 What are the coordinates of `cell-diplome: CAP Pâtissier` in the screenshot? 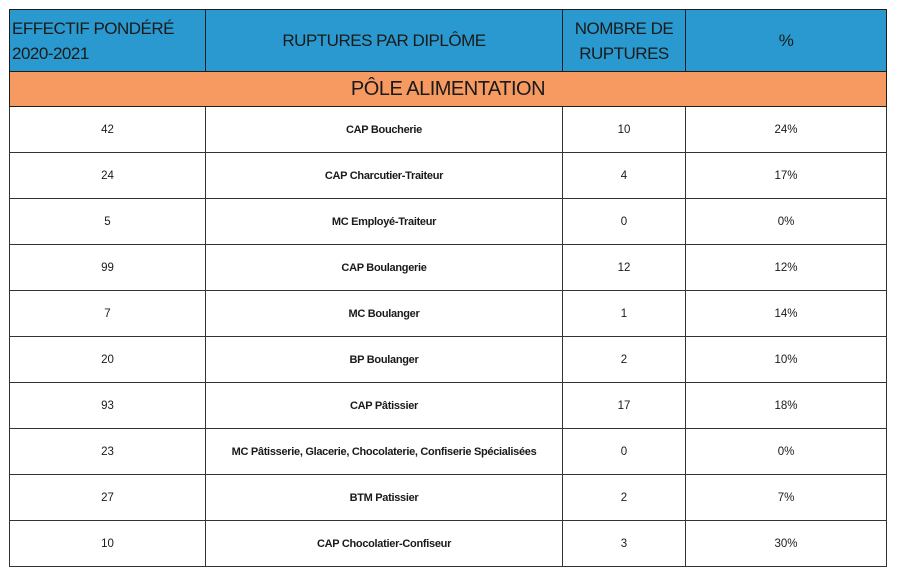 It's located at (384, 405).